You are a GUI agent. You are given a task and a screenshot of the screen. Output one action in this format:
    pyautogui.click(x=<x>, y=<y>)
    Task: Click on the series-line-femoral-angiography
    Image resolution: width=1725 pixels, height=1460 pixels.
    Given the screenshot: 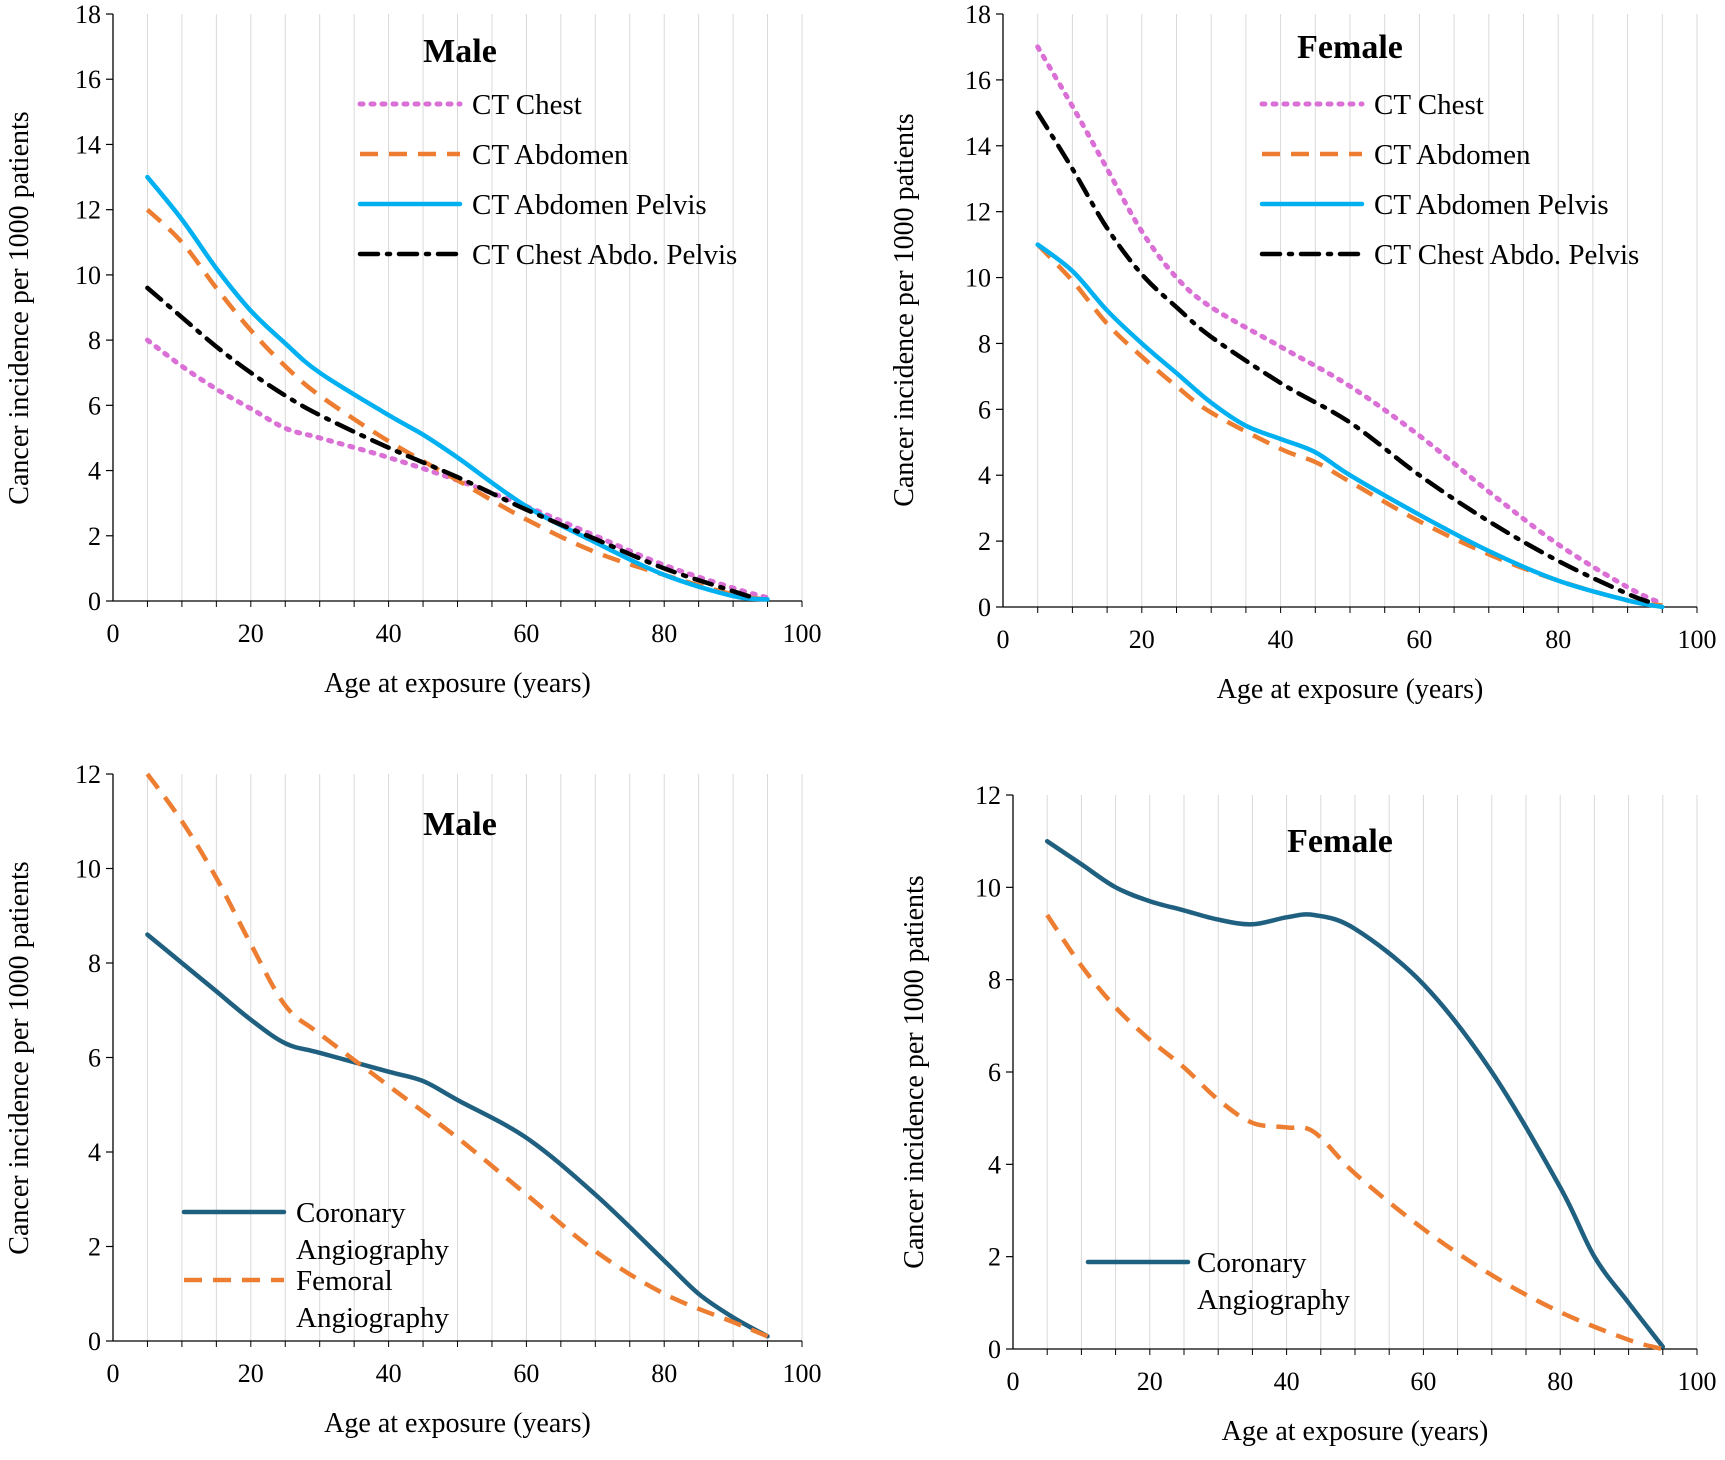 What is the action you would take?
    pyautogui.click(x=457, y=1055)
    